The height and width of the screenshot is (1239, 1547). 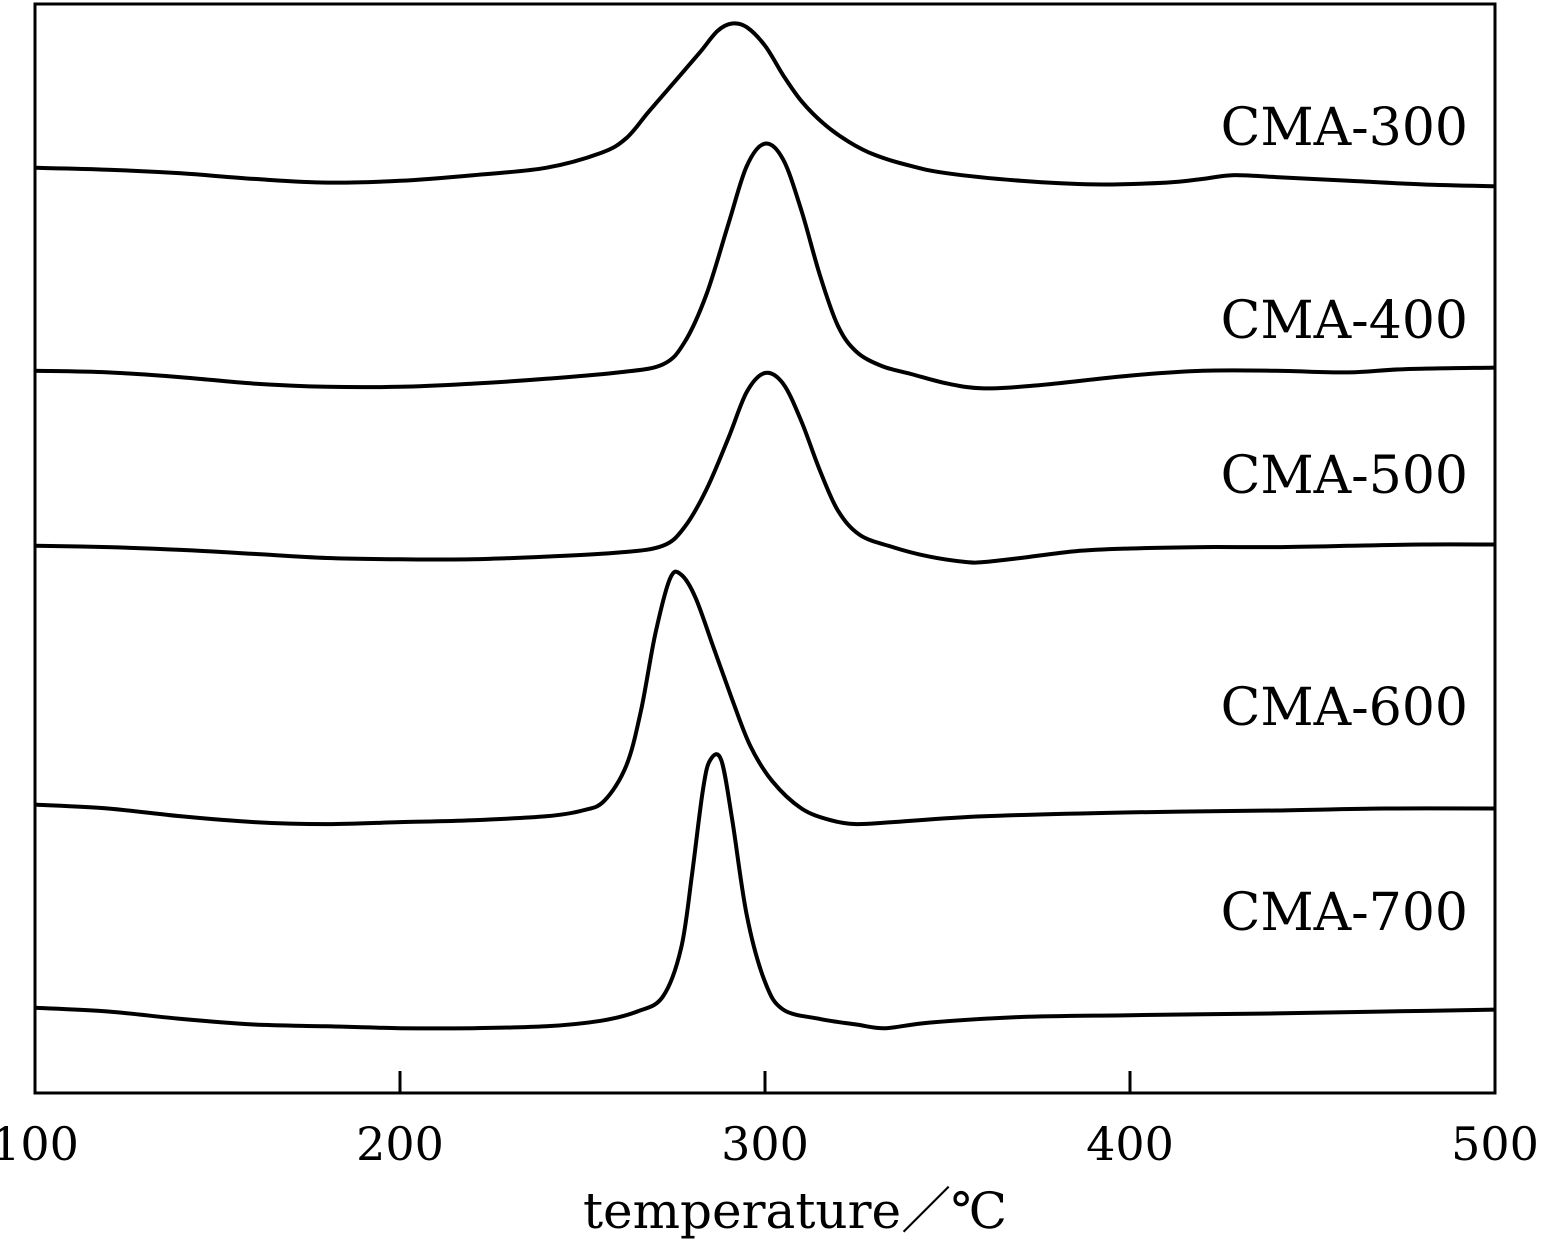 What do you see at coordinates (1344, 520) in the screenshot?
I see `series-labels: CMA-300 CMA-400 CMA-500 CMA-600 CMA-700` at bounding box center [1344, 520].